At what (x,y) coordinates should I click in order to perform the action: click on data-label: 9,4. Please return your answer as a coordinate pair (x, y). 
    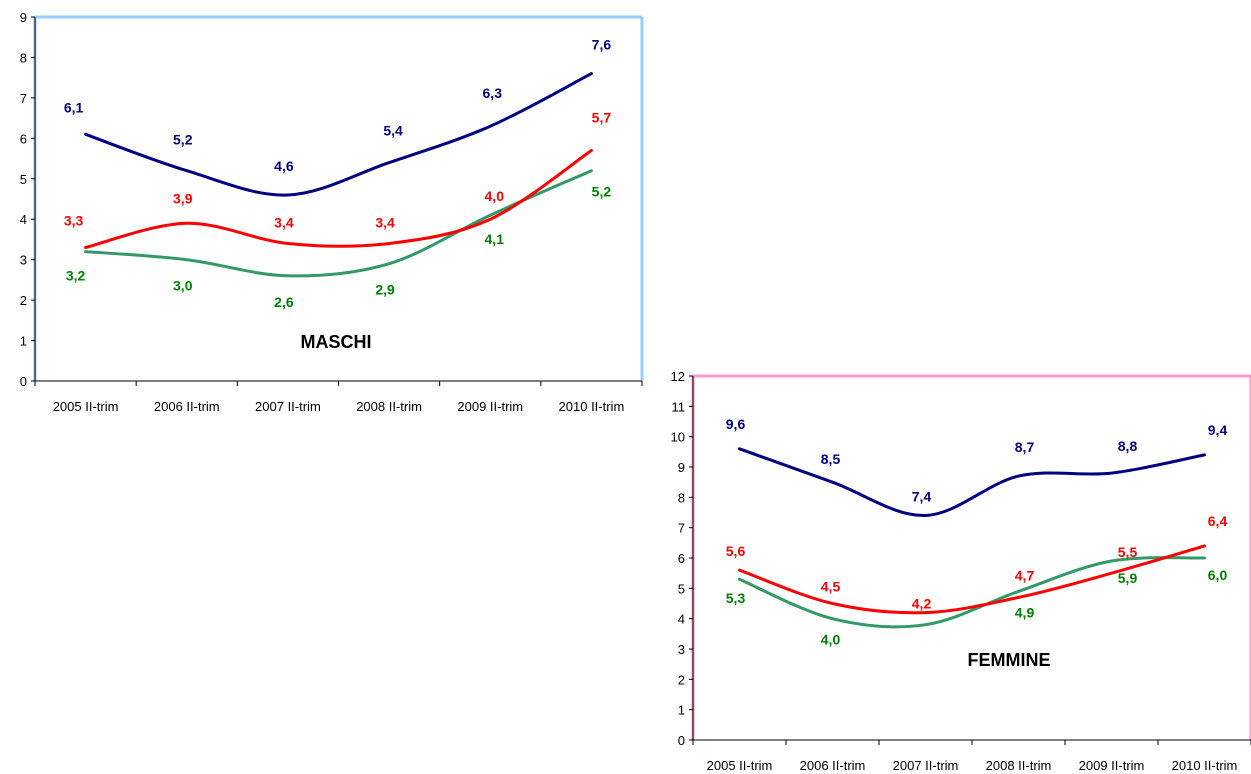
    Looking at the image, I should click on (1218, 430).